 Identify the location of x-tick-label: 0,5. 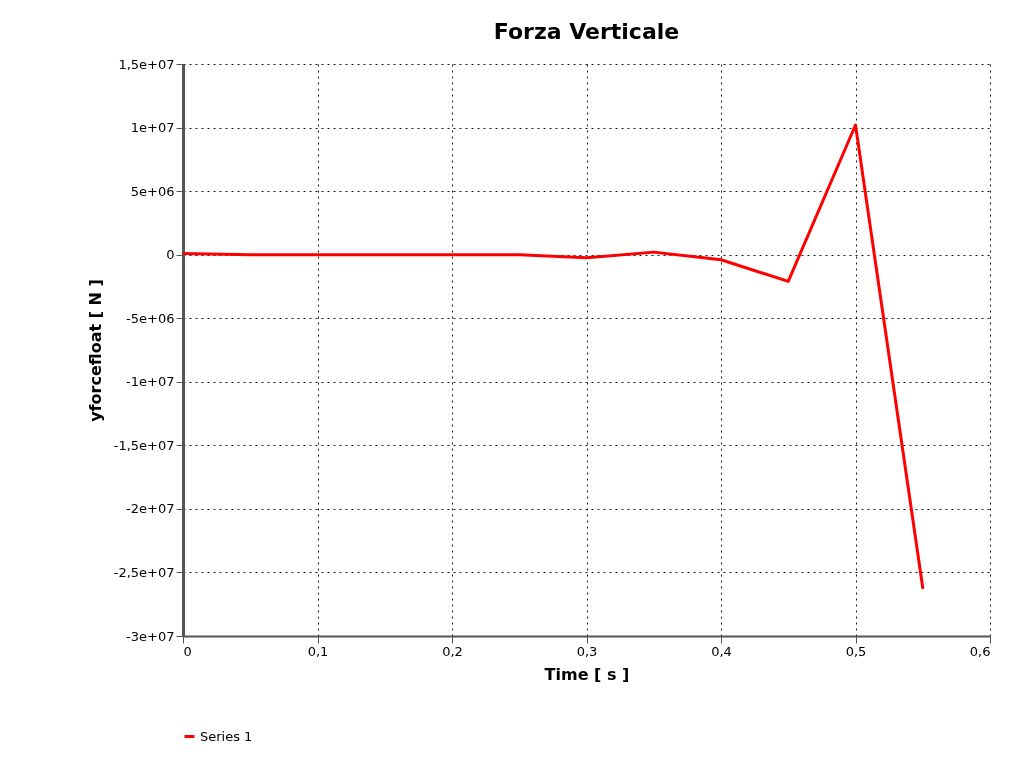
(856, 651).